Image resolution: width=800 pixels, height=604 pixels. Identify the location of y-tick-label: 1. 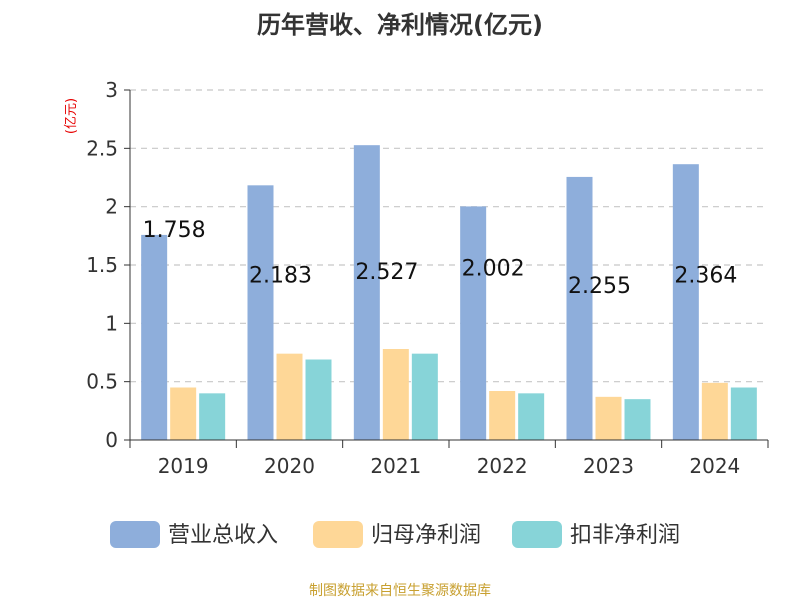
(111, 323).